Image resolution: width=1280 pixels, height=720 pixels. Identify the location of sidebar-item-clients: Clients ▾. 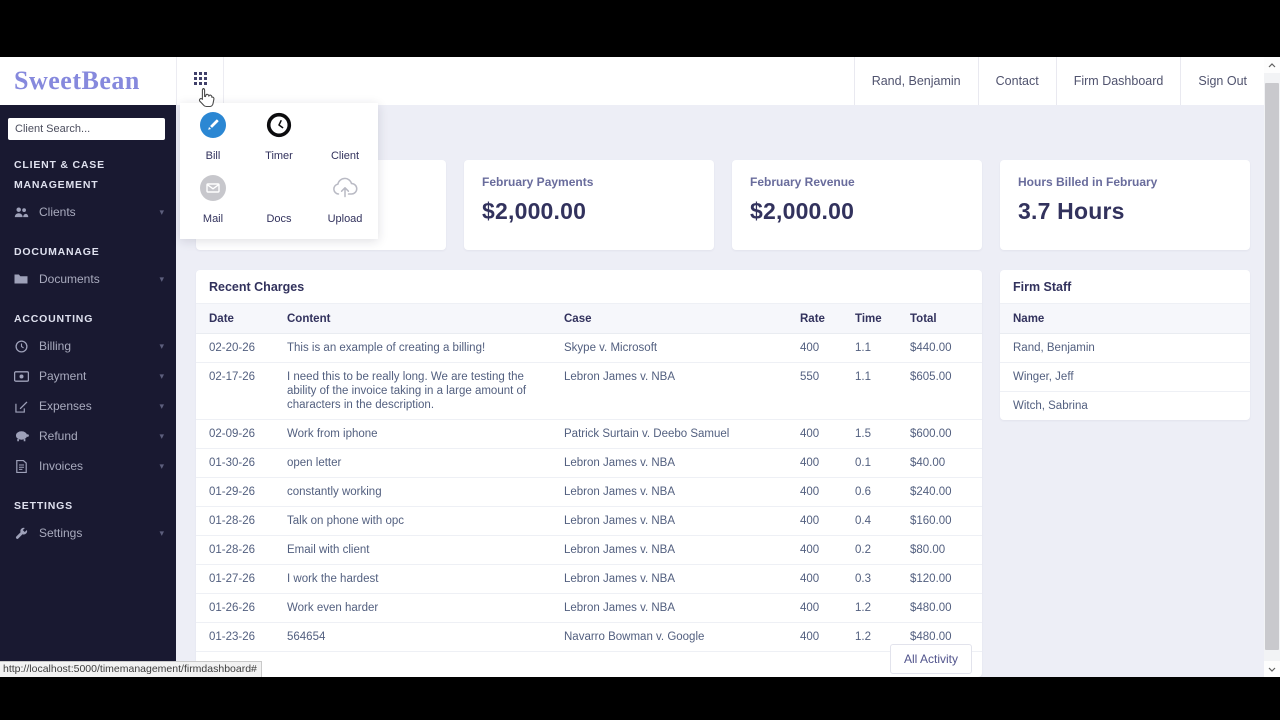
(88, 212).